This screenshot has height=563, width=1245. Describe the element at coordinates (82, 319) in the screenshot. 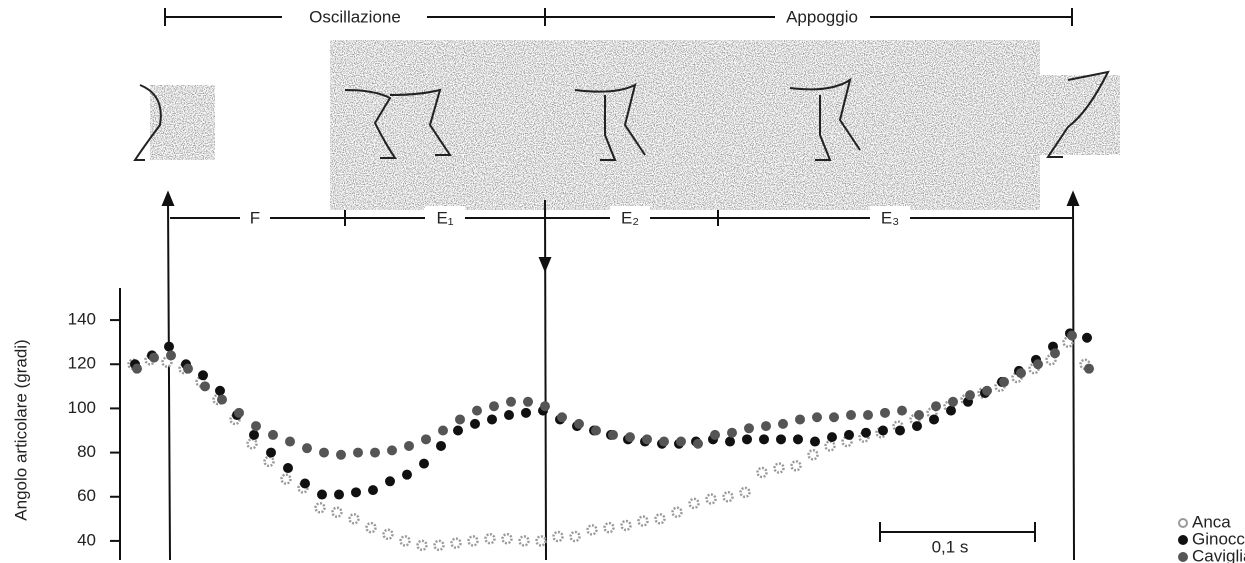

I see `y-tick-label: 140` at that location.